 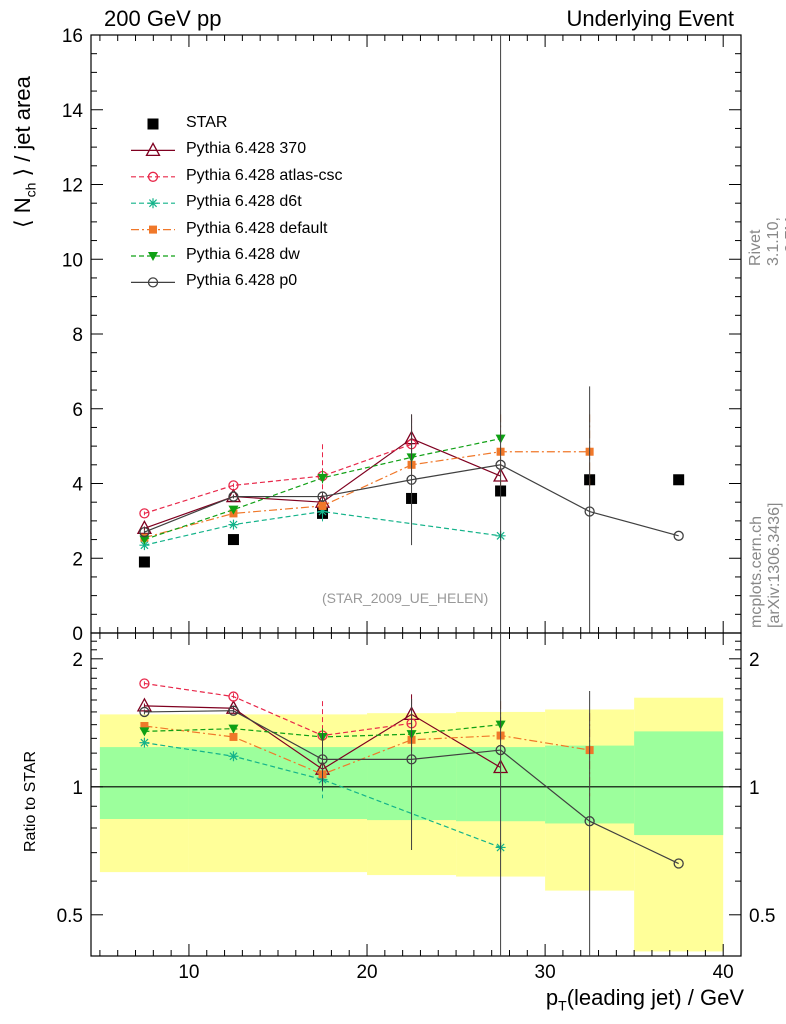 What do you see at coordinates (30, 801) in the screenshot?
I see `y-axis-label-ratio: Ratio to STAR` at bounding box center [30, 801].